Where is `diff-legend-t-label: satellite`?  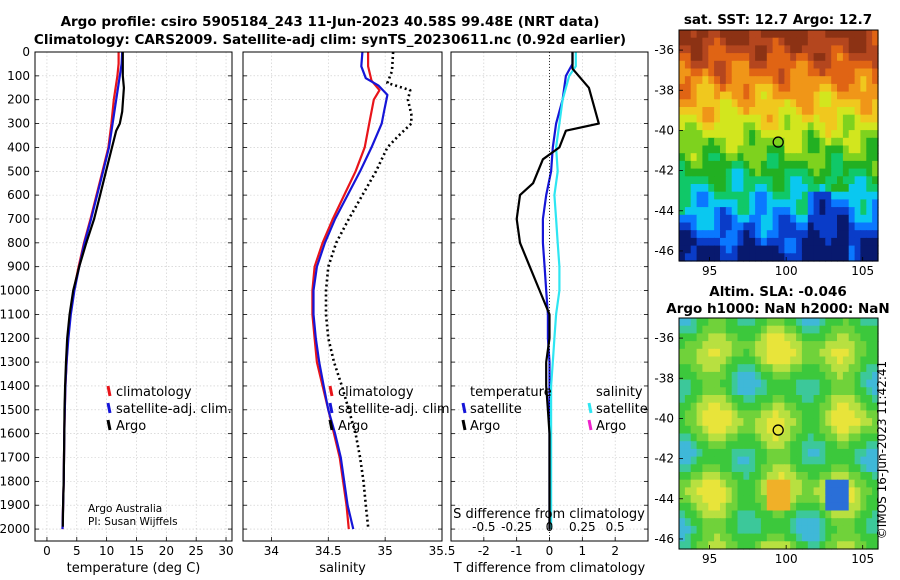 diff-legend-t-label: satellite is located at coordinates (496, 409).